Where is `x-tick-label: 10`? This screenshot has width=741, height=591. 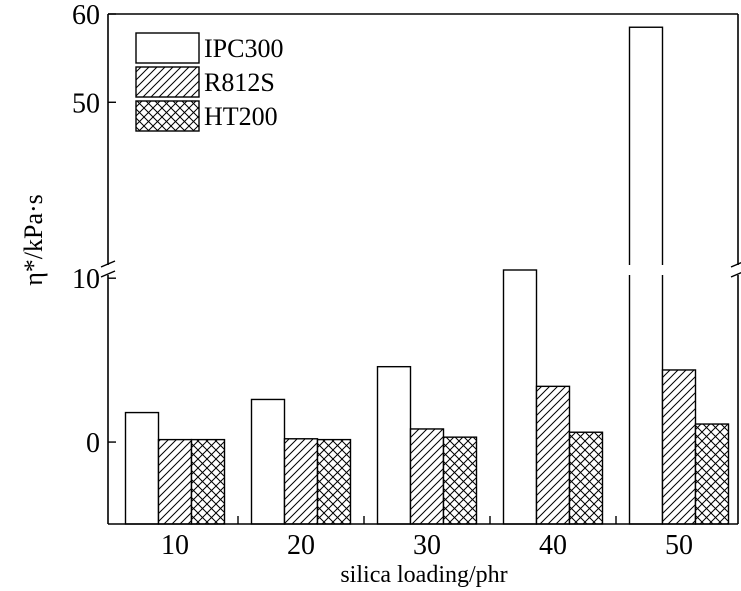
x-tick-label: 10 is located at coordinates (175, 545).